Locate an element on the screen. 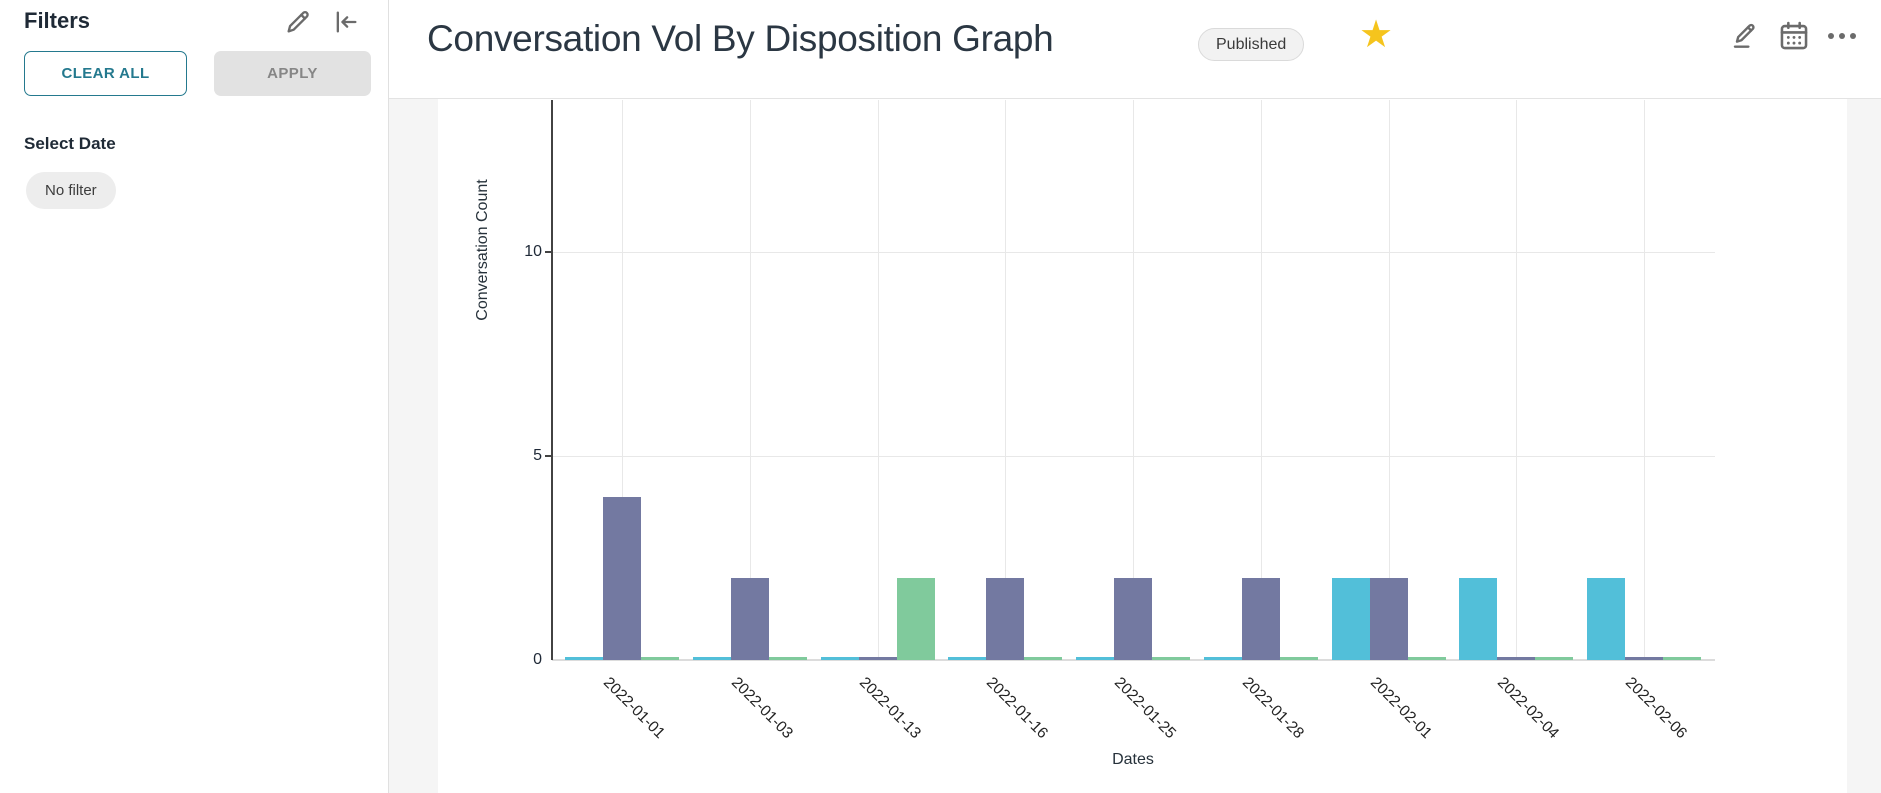 This screenshot has height=793, width=1881. filters-title: Filters is located at coordinates (57, 20).